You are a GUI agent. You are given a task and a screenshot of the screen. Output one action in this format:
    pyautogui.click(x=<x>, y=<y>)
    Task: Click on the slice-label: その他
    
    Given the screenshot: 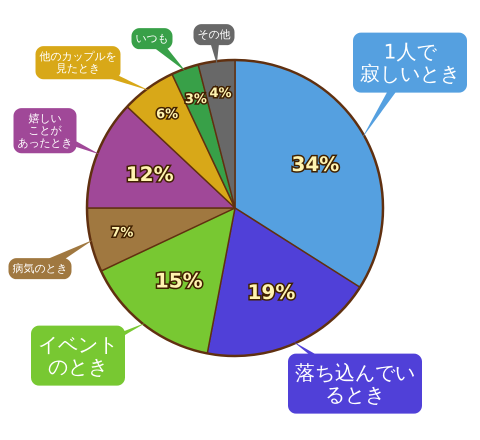 What is the action you would take?
    pyautogui.click(x=214, y=35)
    